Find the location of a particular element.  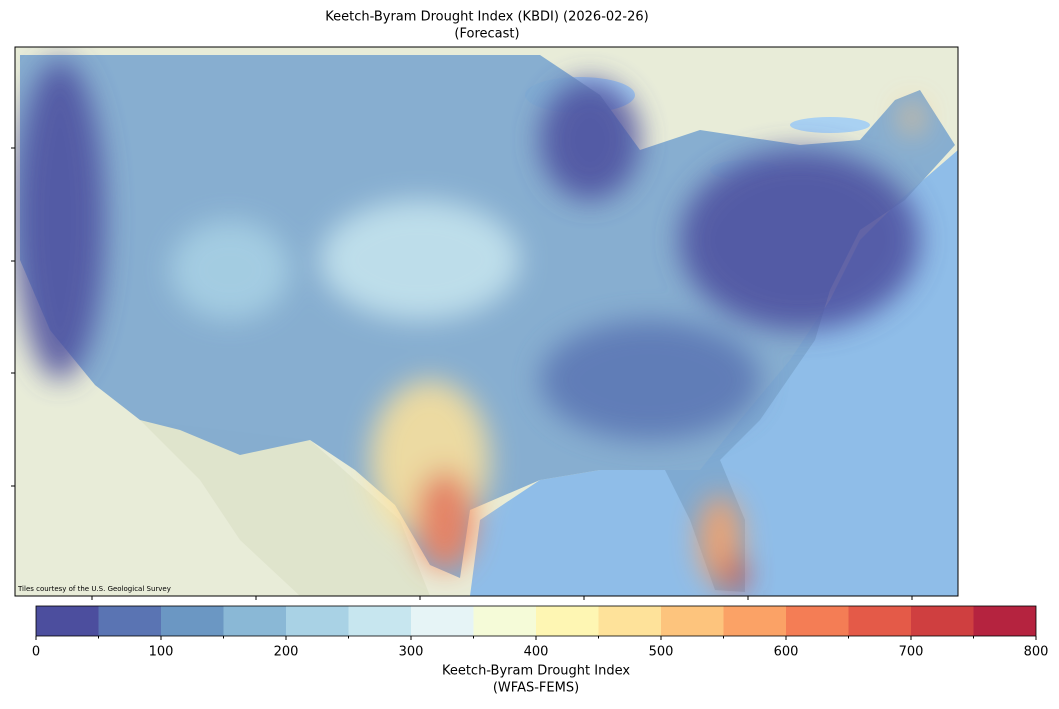

colorbar-label: Keetch-Byram Drought Index is located at coordinates (536, 671).